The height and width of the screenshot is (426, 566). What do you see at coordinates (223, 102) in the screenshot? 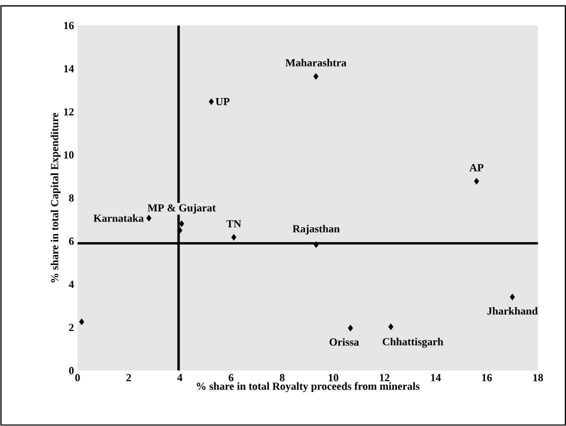
I see `annotation: UP` at bounding box center [223, 102].